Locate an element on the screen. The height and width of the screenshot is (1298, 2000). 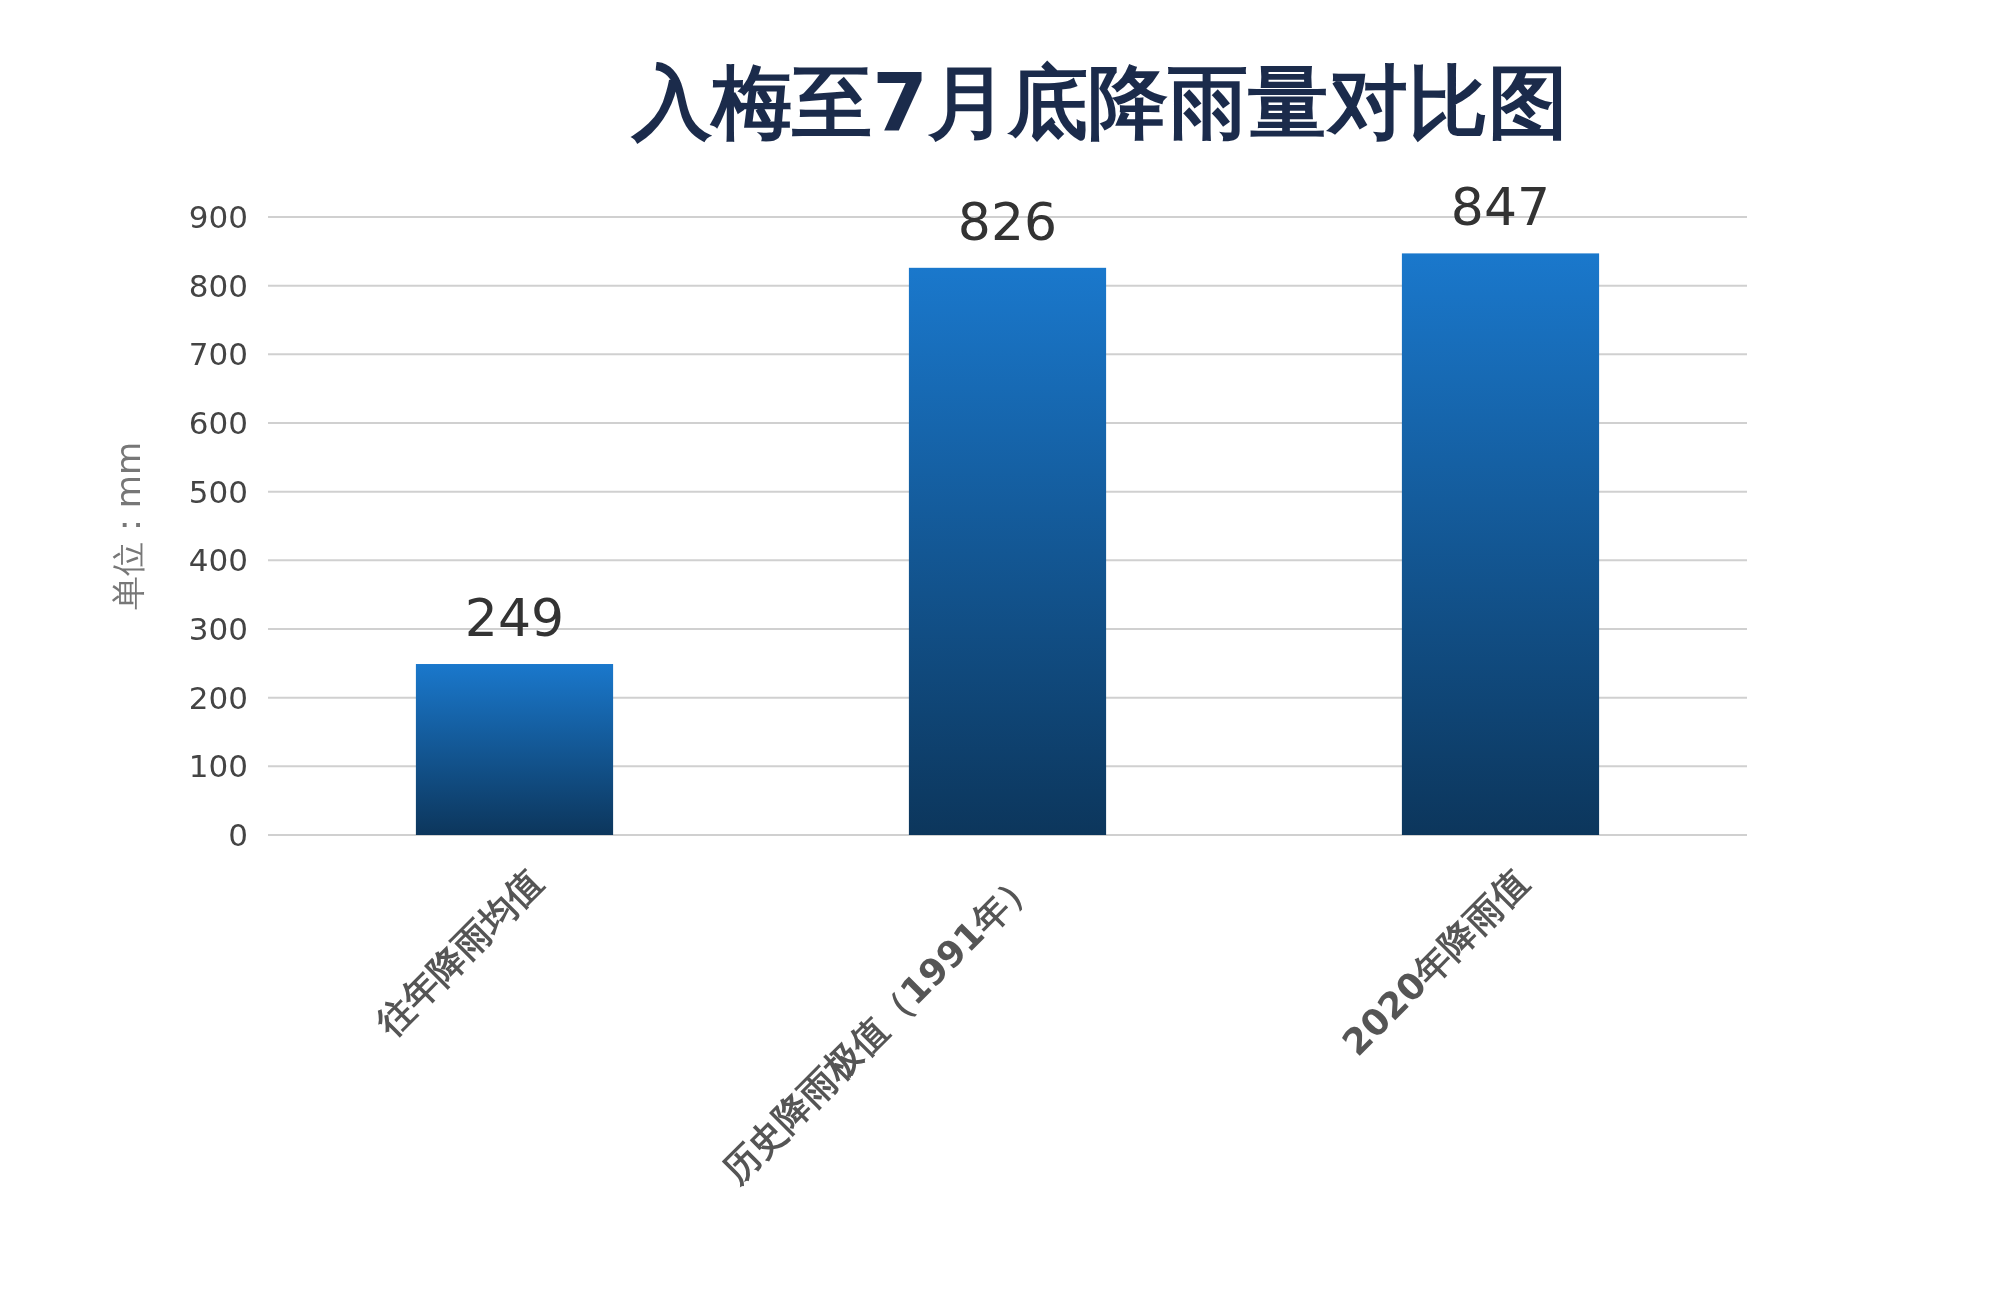
y-tick-label: 100 is located at coordinates (218, 766).